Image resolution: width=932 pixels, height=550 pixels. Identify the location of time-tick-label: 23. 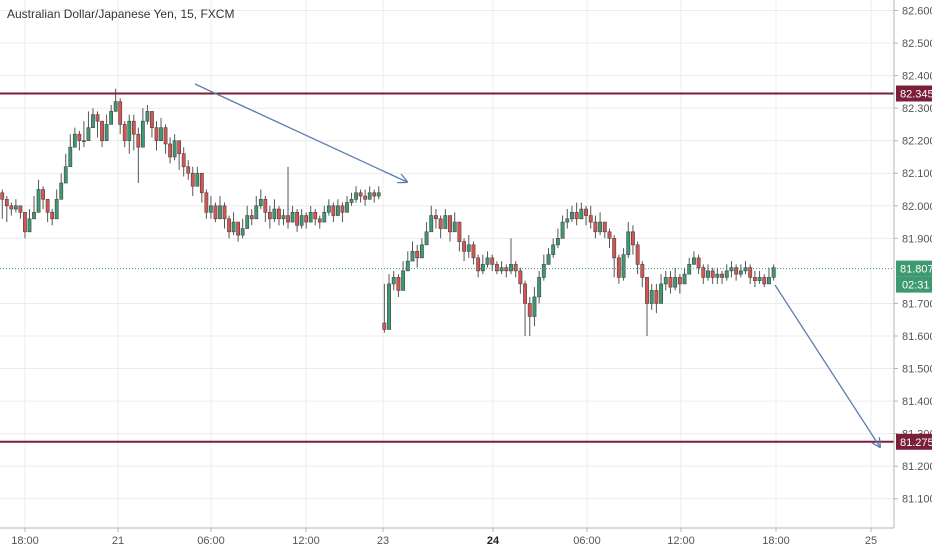
(383, 541).